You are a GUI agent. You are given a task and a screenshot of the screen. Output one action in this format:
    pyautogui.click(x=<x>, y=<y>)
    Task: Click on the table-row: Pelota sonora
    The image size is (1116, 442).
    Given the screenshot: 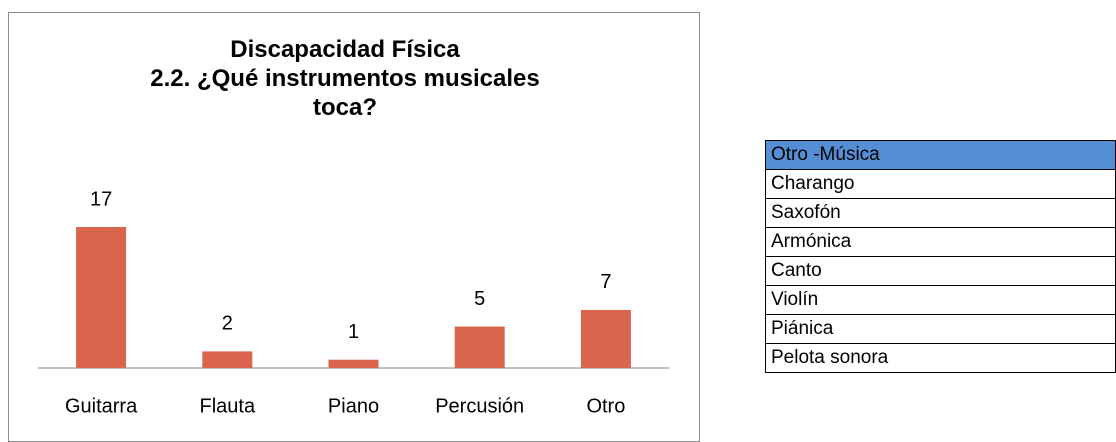 What is the action you would take?
    pyautogui.click(x=940, y=358)
    